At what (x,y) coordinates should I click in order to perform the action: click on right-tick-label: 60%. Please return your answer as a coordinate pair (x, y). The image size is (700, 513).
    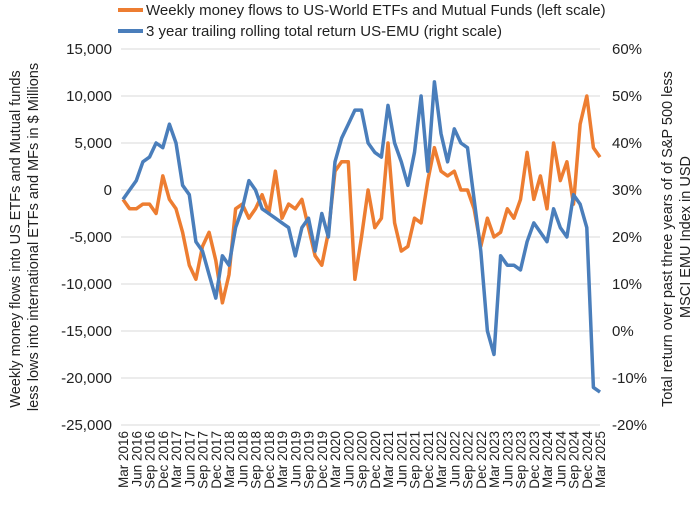
    Looking at the image, I should click on (627, 49).